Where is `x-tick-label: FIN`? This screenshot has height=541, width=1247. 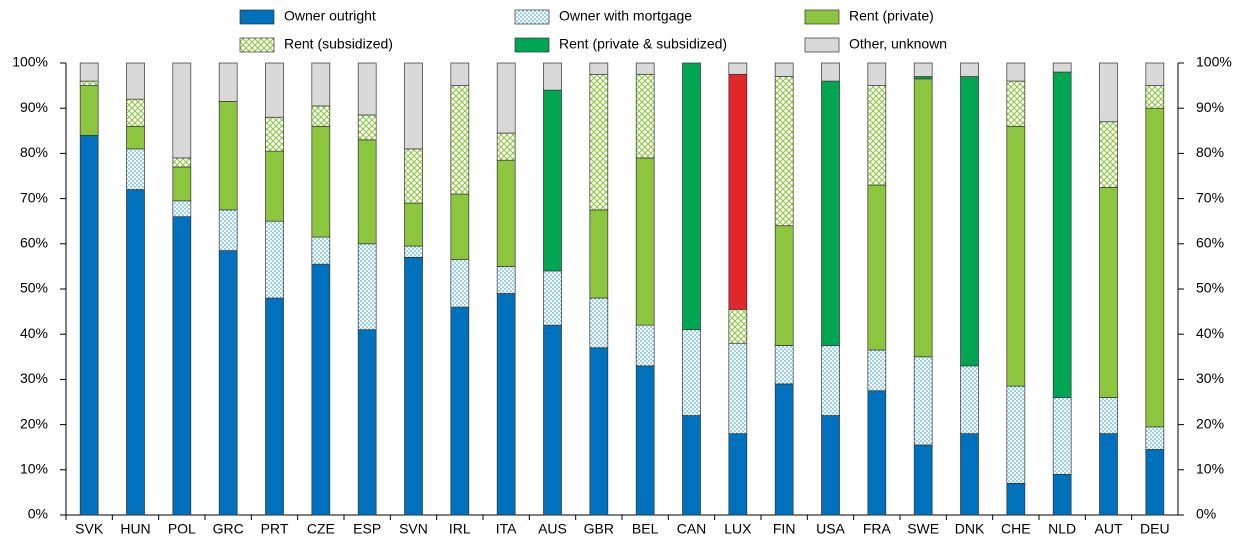 x-tick-label: FIN is located at coordinates (784, 529).